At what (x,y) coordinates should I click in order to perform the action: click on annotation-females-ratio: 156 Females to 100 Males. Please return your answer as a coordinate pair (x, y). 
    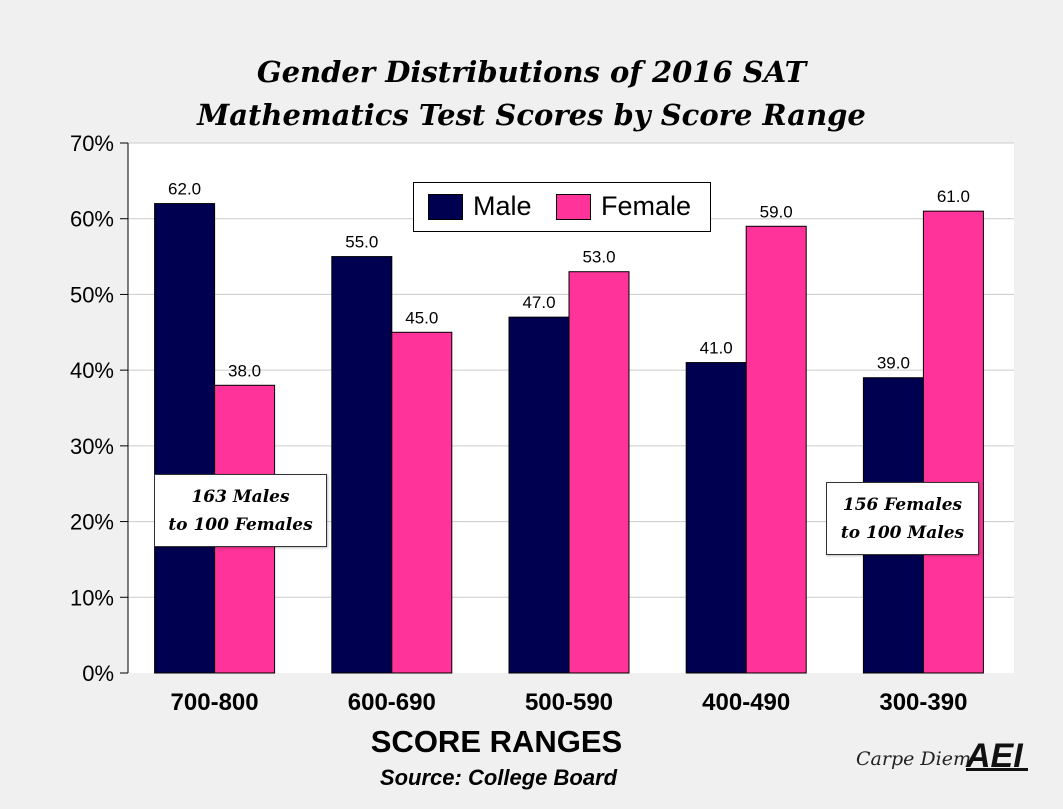
    Looking at the image, I should click on (902, 518).